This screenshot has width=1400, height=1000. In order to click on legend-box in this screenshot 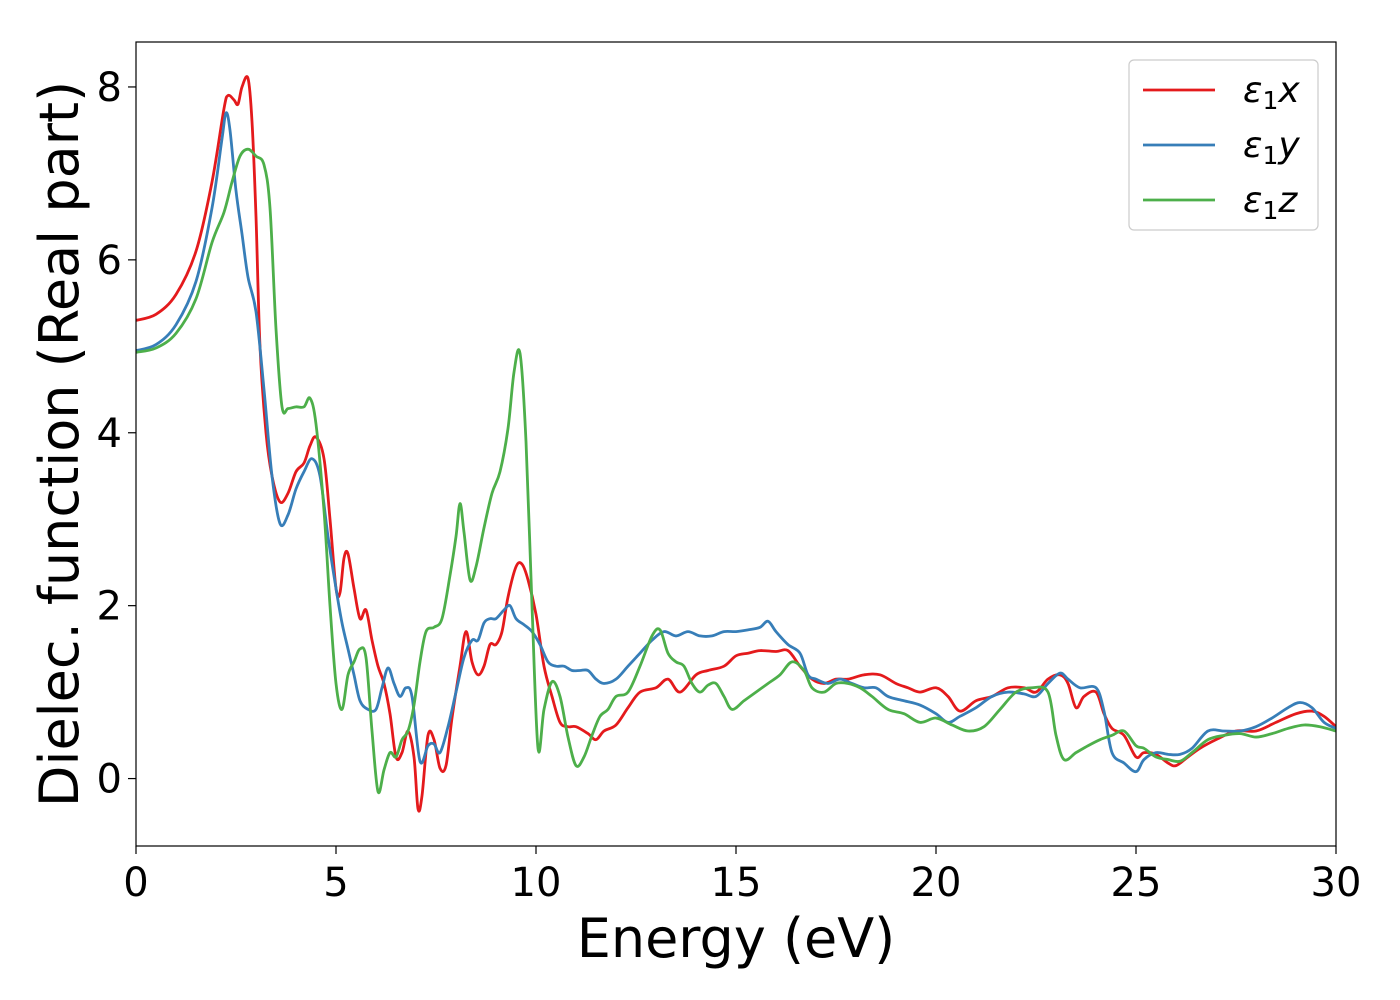, I will do `click(1223, 145)`.